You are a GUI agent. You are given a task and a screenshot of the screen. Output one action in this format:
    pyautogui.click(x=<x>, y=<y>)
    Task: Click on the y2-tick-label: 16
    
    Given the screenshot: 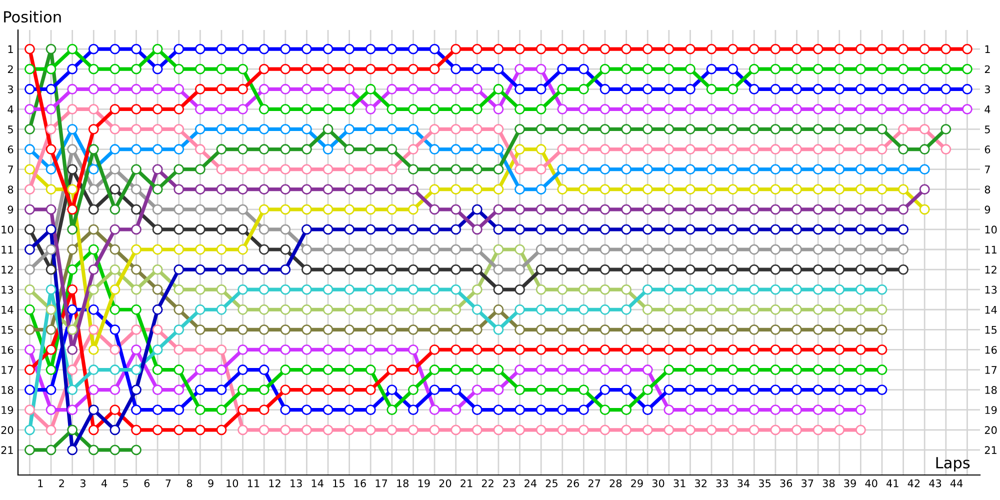 What is the action you would take?
    pyautogui.click(x=991, y=350)
    